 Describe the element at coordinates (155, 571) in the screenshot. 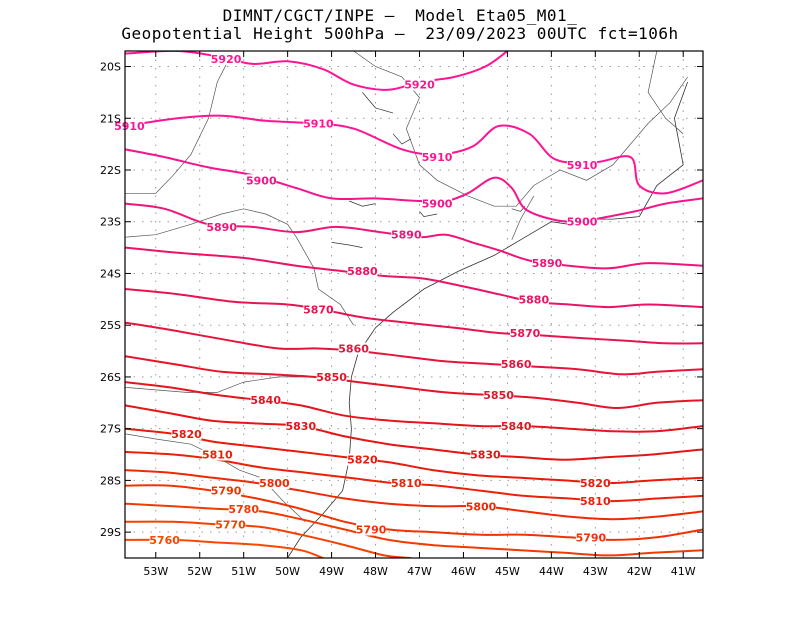

I see `lon-label: 53W` at that location.